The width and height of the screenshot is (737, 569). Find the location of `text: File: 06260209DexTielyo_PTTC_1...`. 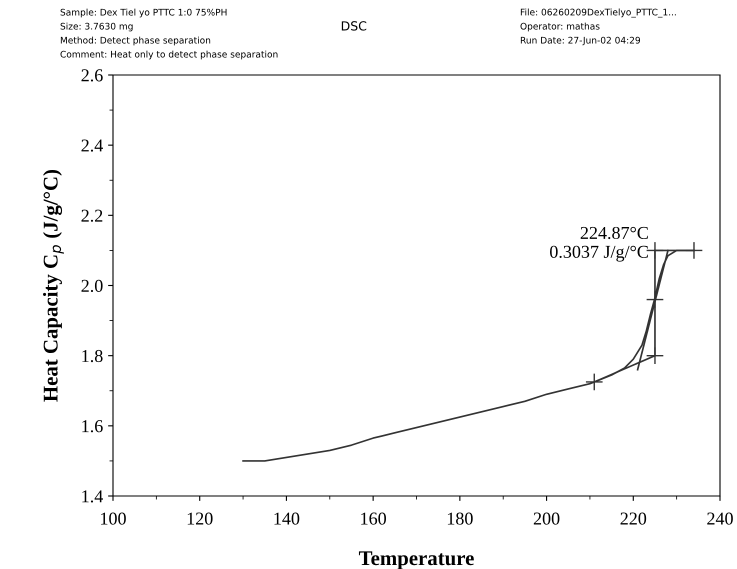

text: File: 06260209DexTielyo_PTTC_1... is located at coordinates (598, 13).